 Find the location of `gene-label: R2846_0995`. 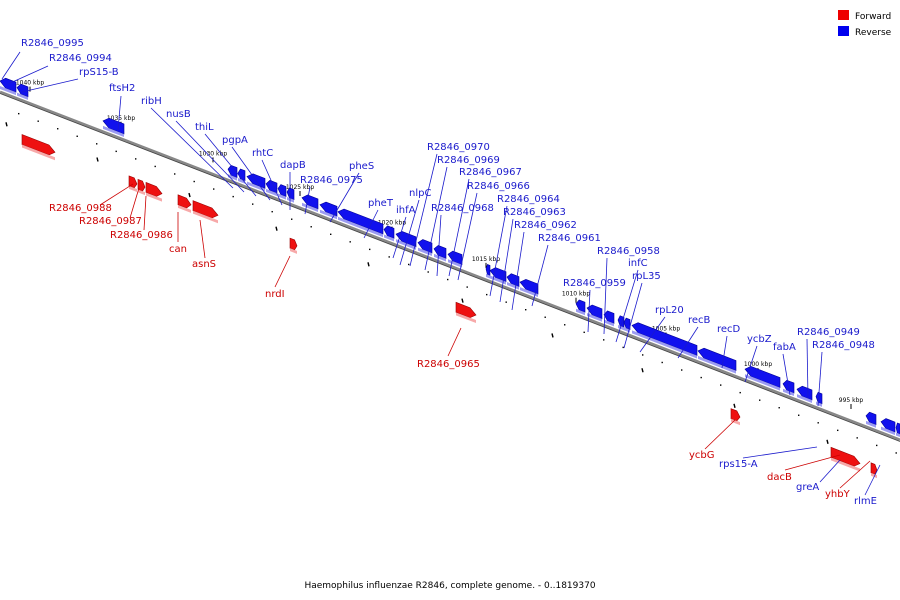

gene-label: R2846_0995 is located at coordinates (52, 43).